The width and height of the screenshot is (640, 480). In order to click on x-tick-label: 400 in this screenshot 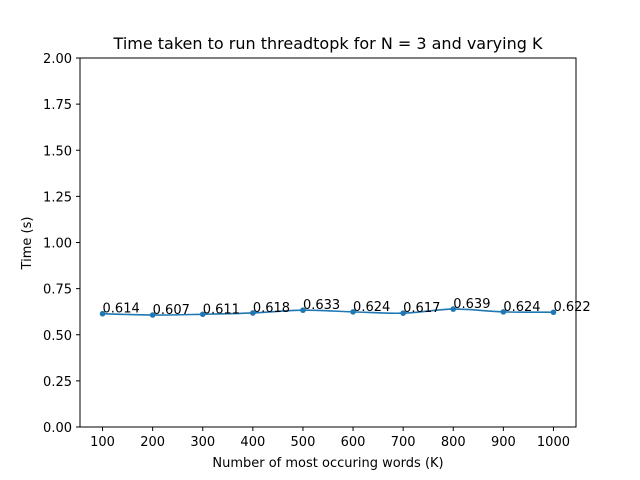, I will do `click(252, 442)`.